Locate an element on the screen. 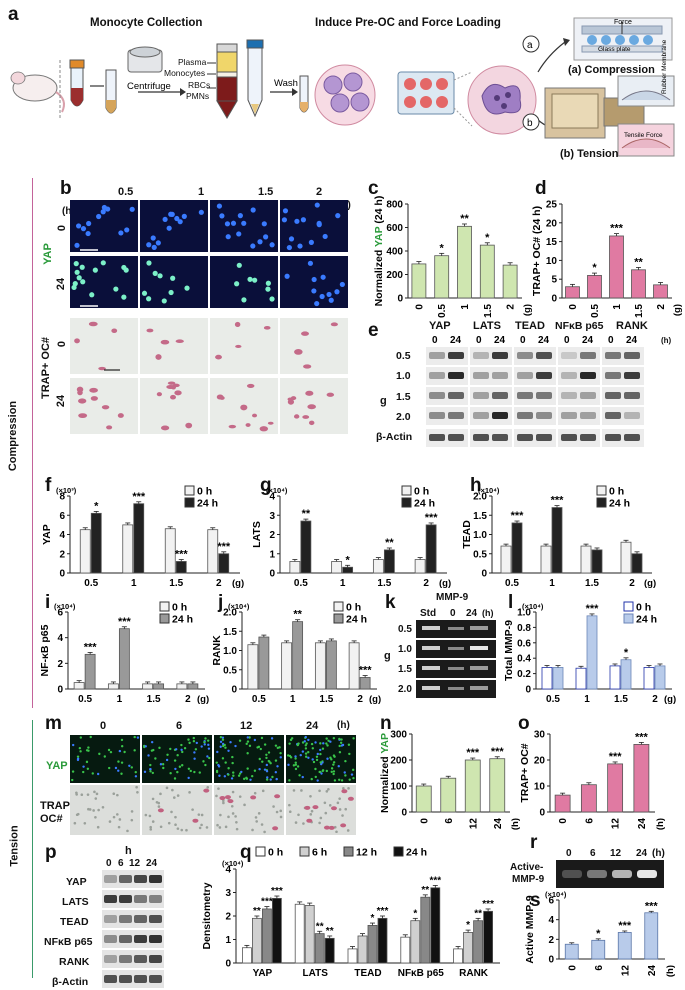  bar-0.5-24 h is located at coordinates (264, 663).